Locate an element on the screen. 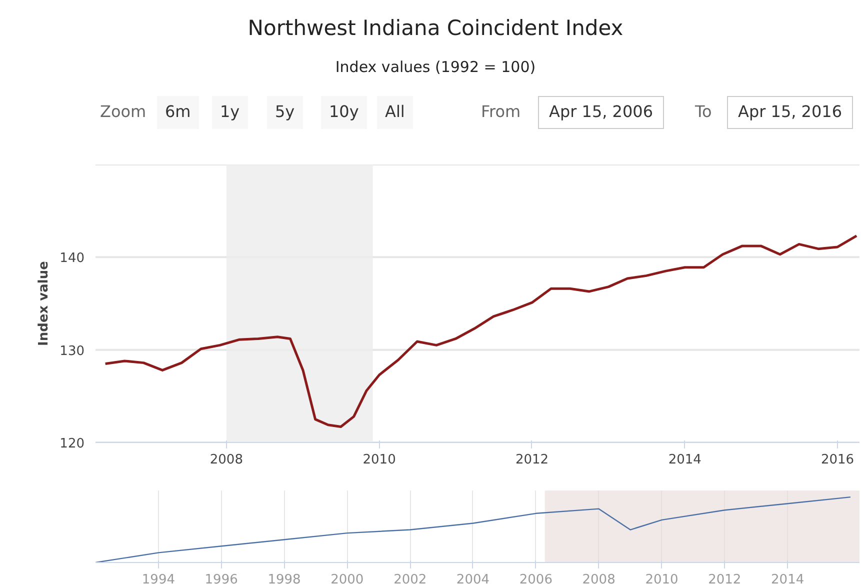 Image resolution: width=861 pixels, height=586 pixels. text: To is located at coordinates (703, 112).